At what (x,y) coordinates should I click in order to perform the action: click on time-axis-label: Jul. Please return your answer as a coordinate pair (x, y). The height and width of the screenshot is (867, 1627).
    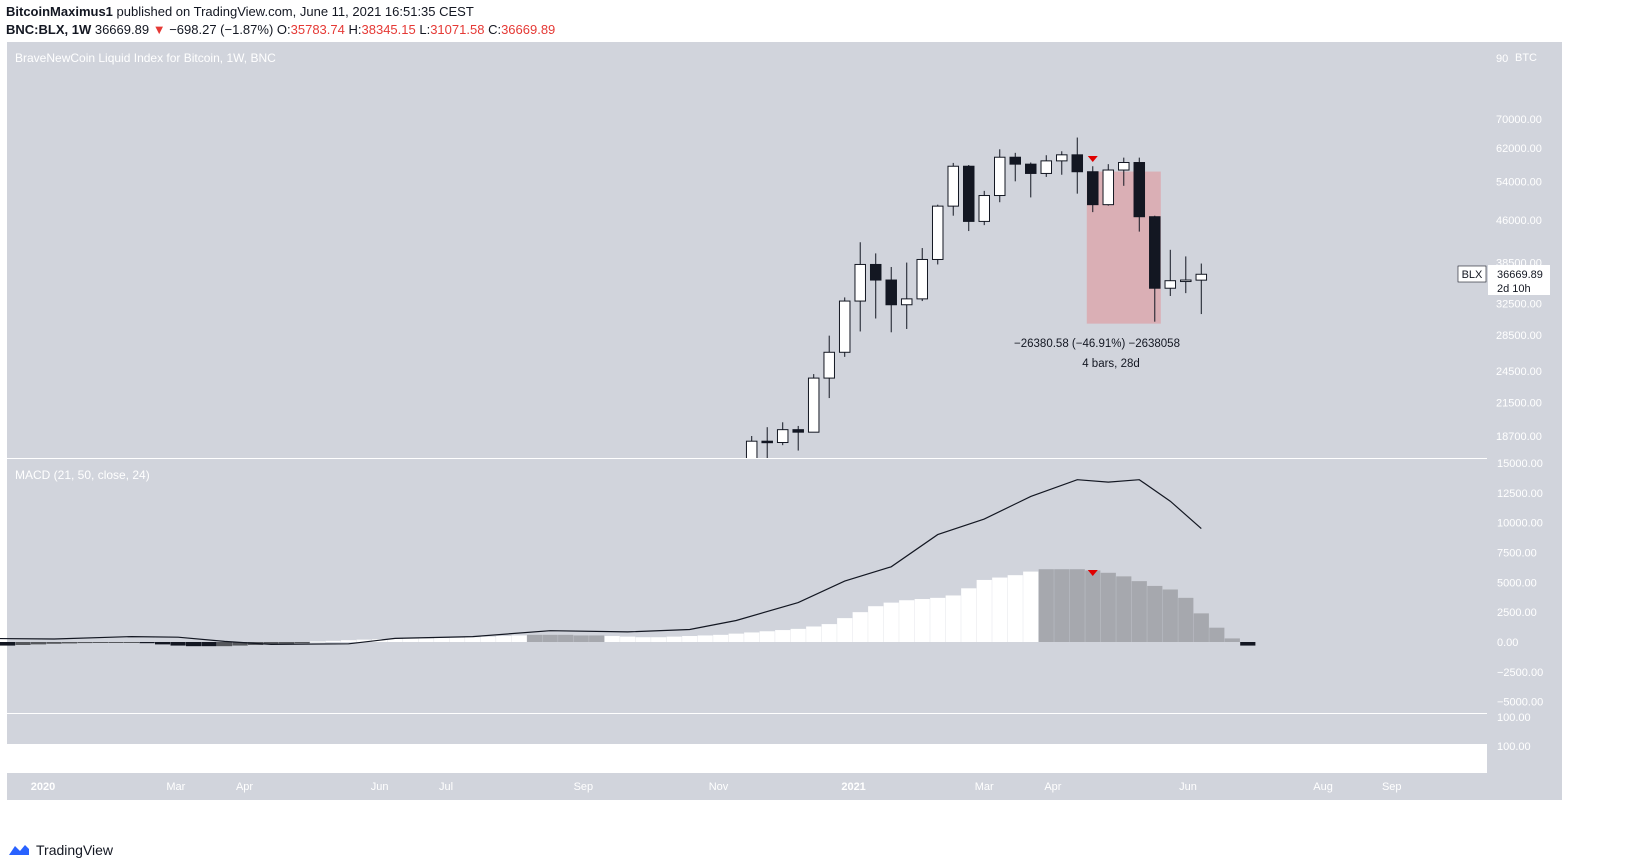
    Looking at the image, I should click on (446, 787).